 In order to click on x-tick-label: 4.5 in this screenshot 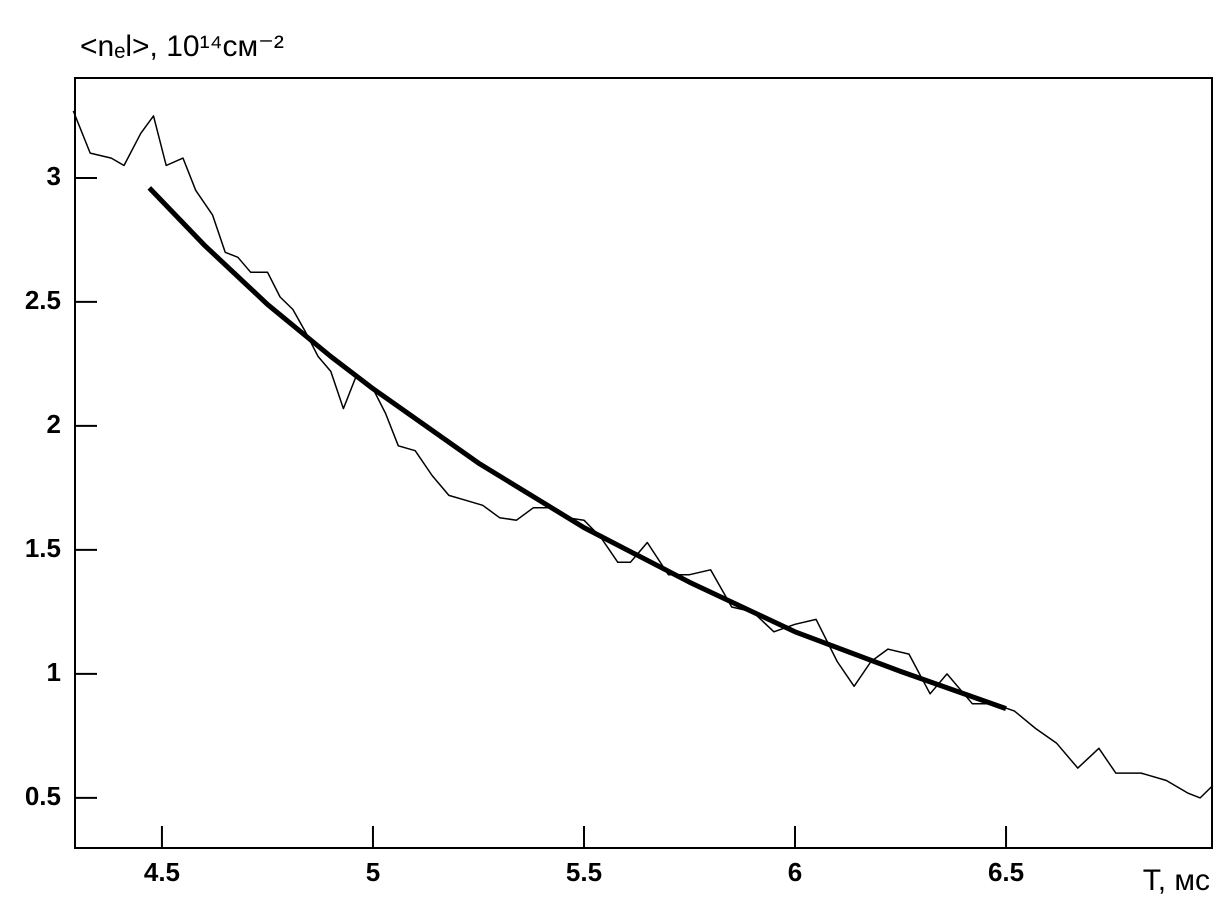, I will do `click(162, 872)`.